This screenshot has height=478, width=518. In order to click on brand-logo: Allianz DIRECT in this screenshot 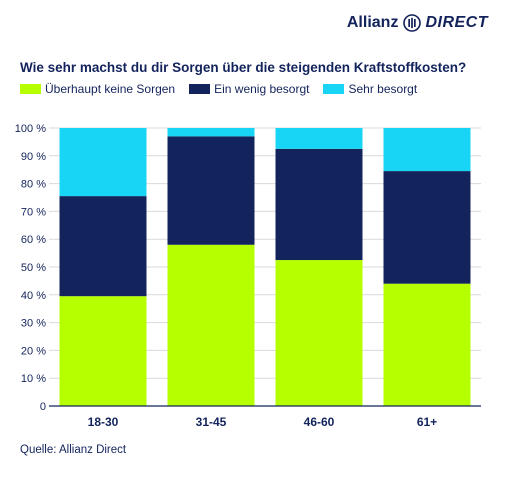, I will do `click(417, 23)`.